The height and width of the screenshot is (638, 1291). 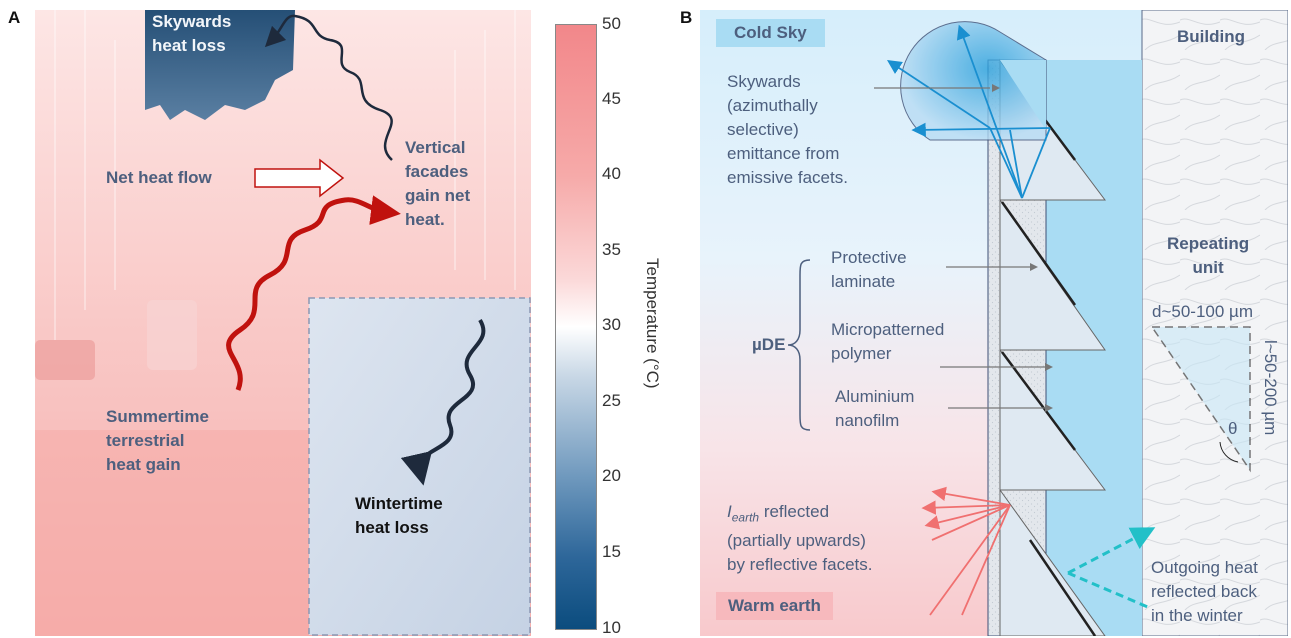 I want to click on wintertime-label: Wintertime heat loss, so click(x=399, y=515).